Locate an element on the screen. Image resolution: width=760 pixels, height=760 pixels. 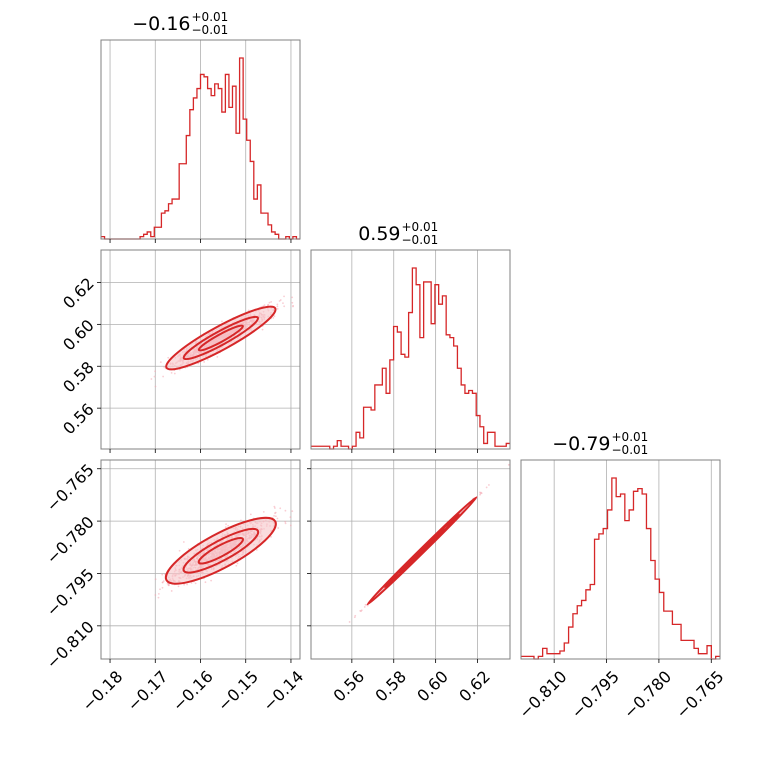
x-tick-label: −0.18 is located at coordinates (102, 691).